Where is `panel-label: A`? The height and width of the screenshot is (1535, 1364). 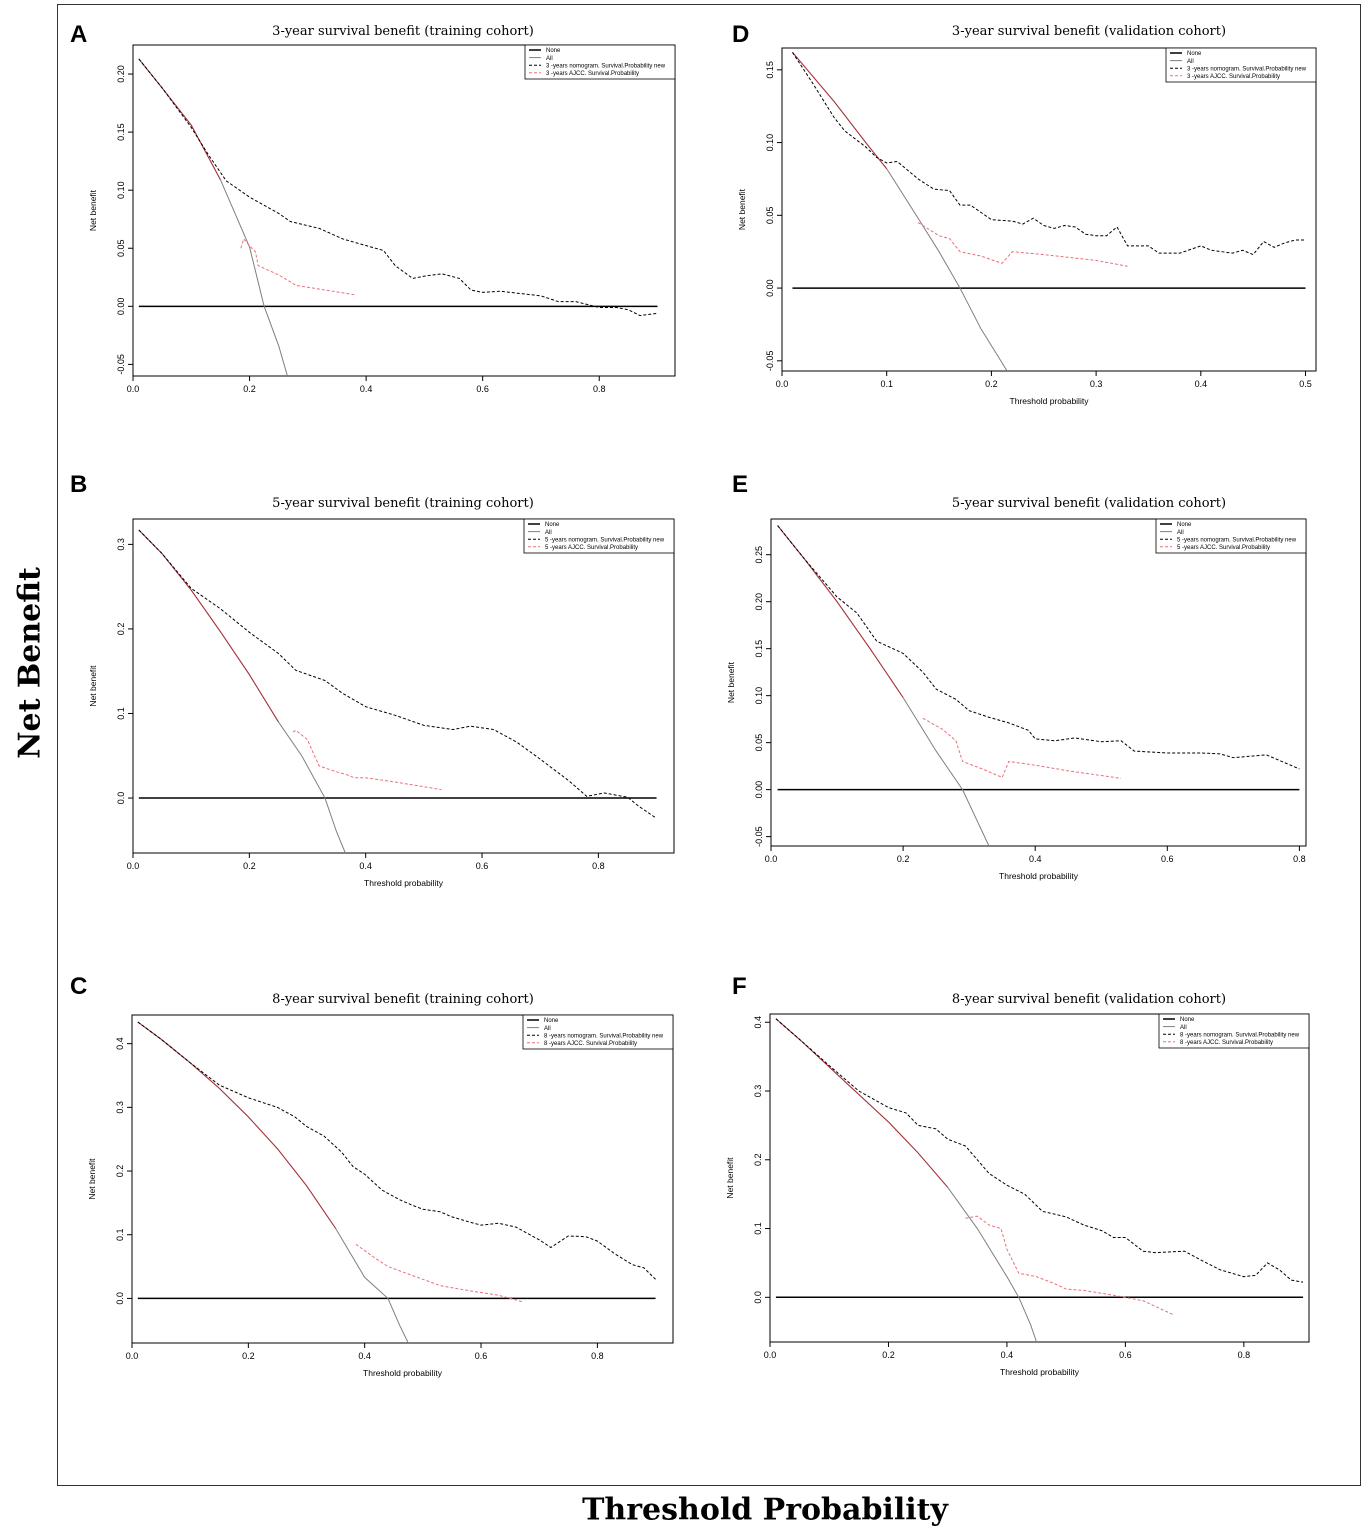
panel-label: A is located at coordinates (79, 34).